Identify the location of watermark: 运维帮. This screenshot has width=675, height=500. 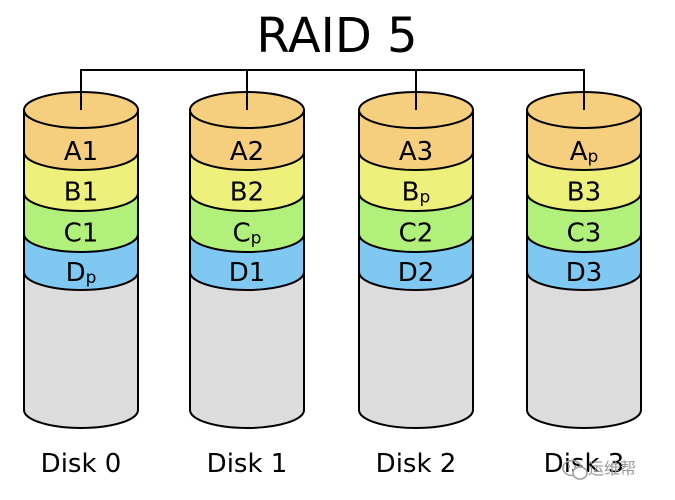
(599, 469).